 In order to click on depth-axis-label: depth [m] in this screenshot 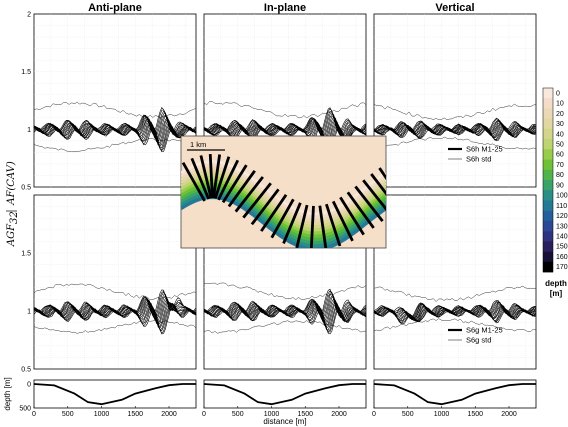, I will do `click(7, 393)`.